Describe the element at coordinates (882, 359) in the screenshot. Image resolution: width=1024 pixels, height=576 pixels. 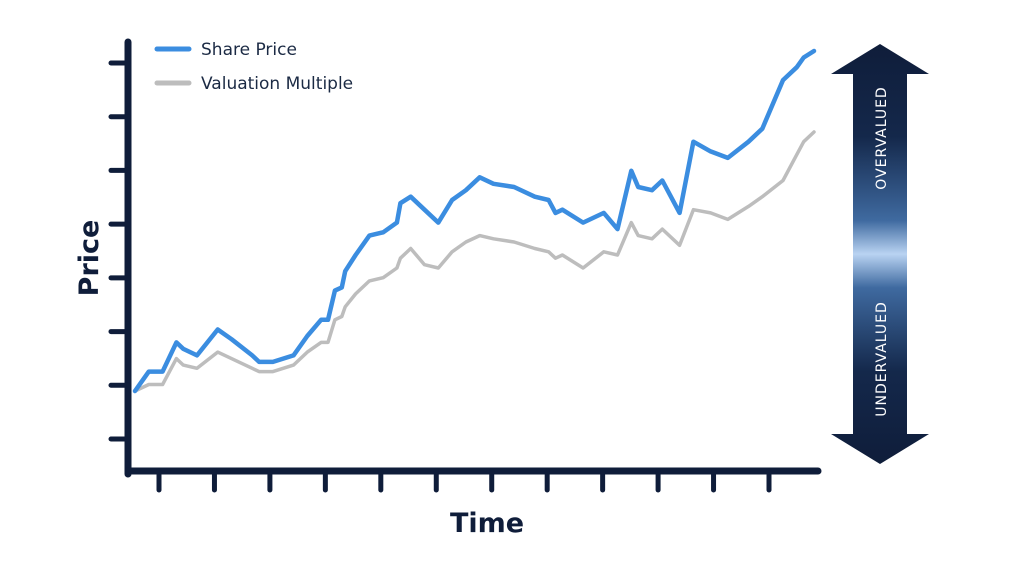
I see `undervalued-label: UNDERVALUED` at that location.